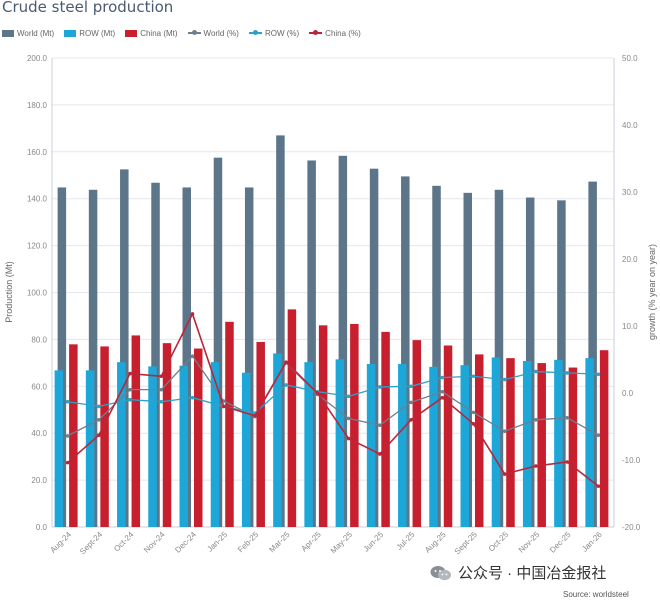 This screenshot has width=660, height=601. Describe the element at coordinates (532, 573) in the screenshot. I see `watermark-text: 公众号 · 中国冶金报社` at that location.